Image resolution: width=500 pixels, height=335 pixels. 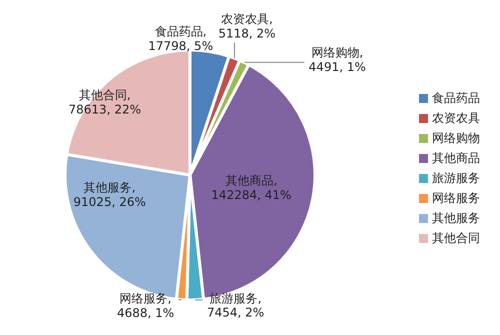 I want to click on data-label: 旅游服务, 7454, 2%, so click(x=235, y=305).